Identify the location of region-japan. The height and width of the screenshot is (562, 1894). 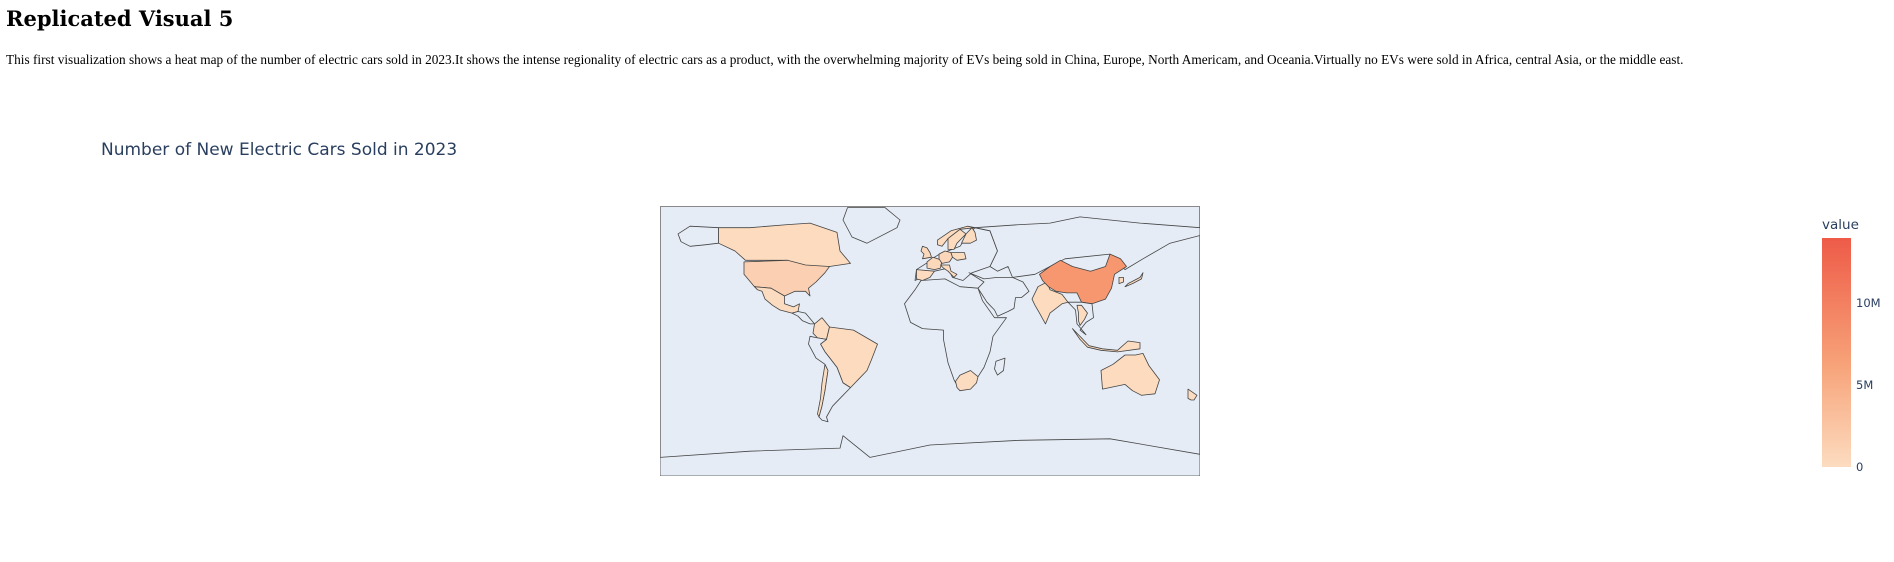
(1134, 280).